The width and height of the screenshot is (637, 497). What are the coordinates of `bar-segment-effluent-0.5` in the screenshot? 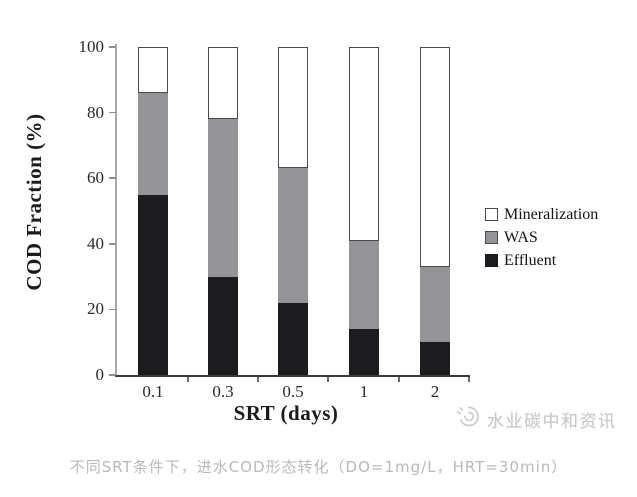 It's located at (293, 338).